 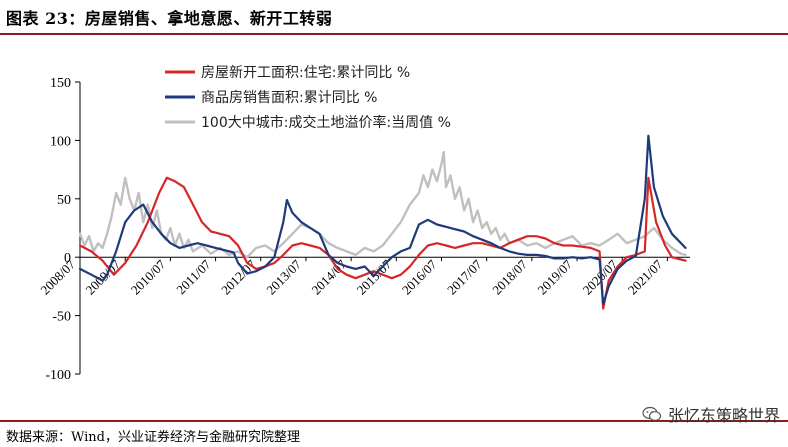 What do you see at coordinates (64, 200) in the screenshot?
I see `y-tick-label: 50` at bounding box center [64, 200].